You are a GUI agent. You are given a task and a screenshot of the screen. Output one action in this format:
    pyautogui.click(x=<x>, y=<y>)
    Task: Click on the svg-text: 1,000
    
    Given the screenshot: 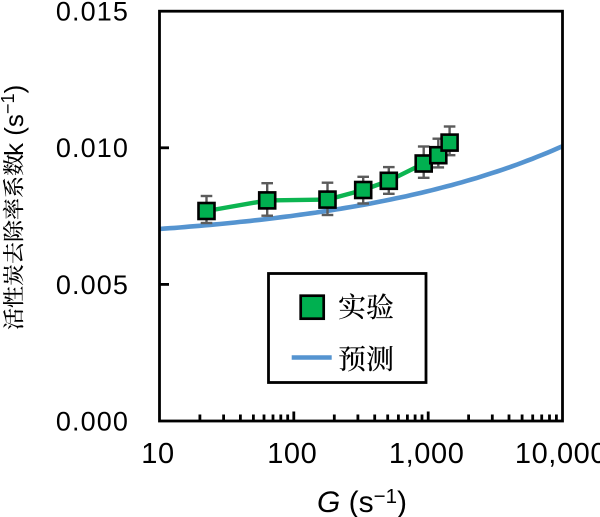 What is the action you would take?
    pyautogui.click(x=427, y=454)
    